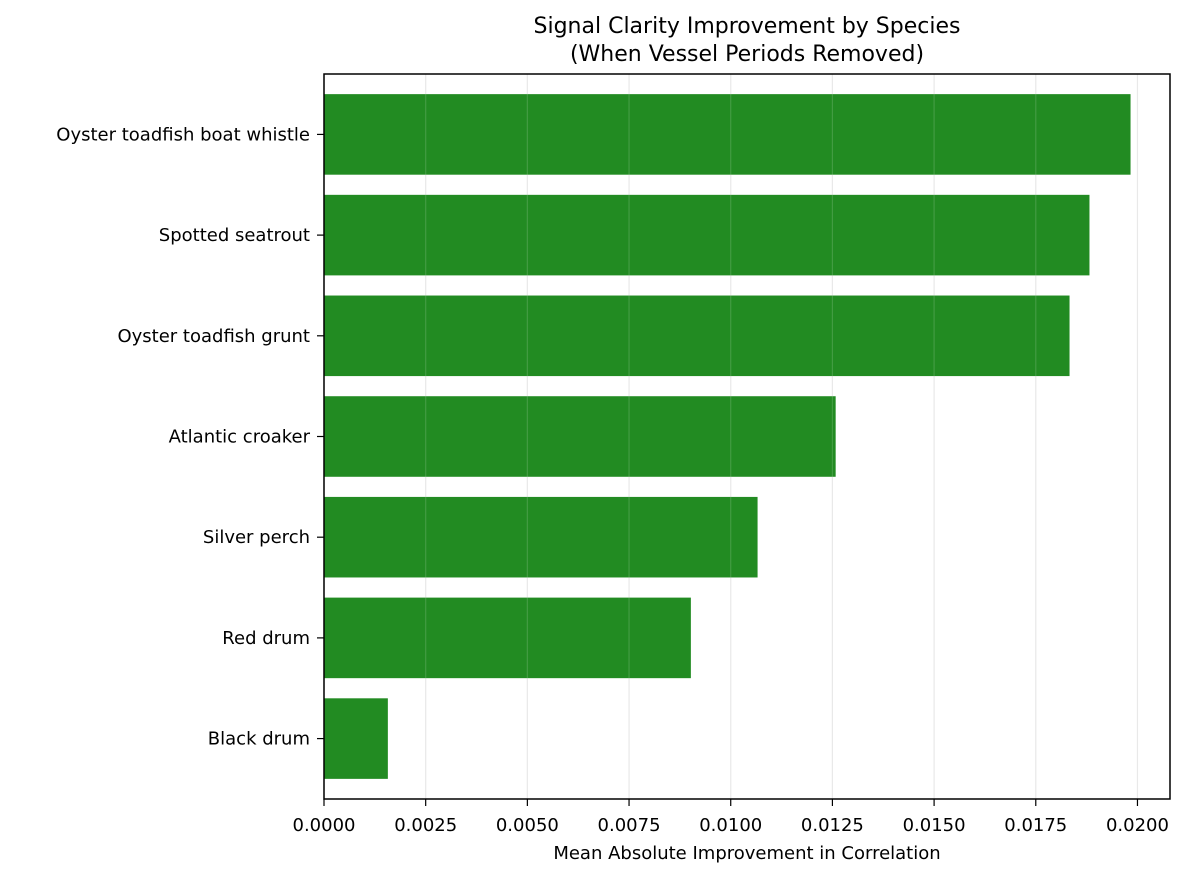 The width and height of the screenshot is (1188, 881). I want to click on y-tick-label: Black drum, so click(259, 739).